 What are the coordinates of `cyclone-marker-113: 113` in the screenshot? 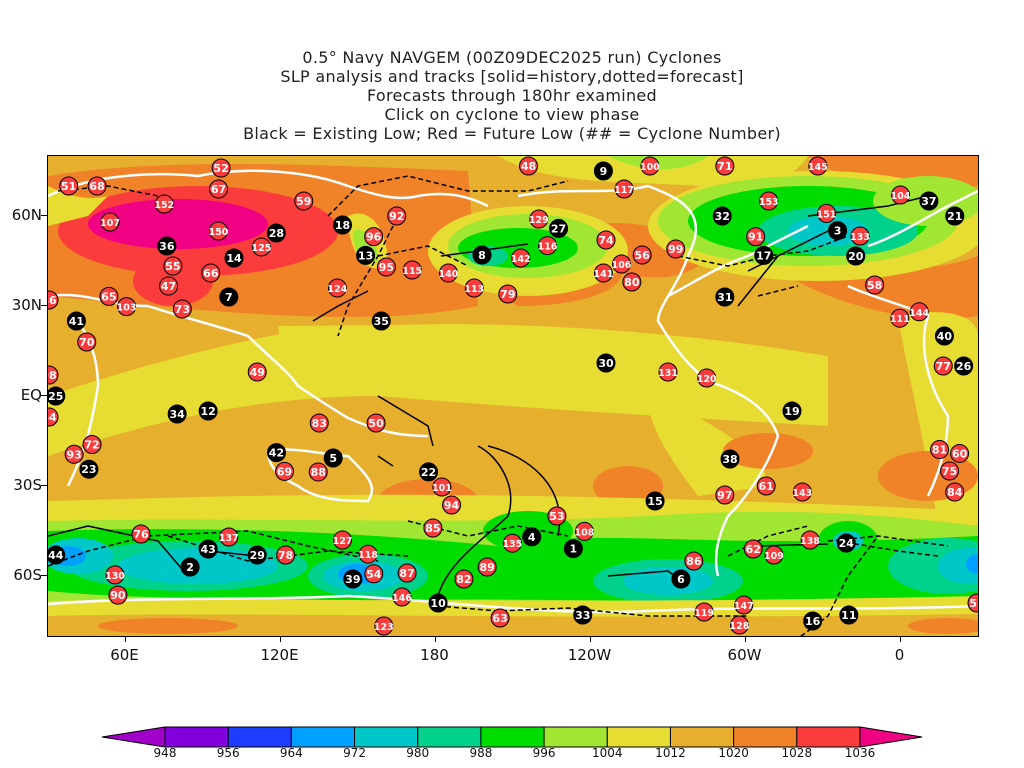 It's located at (474, 288).